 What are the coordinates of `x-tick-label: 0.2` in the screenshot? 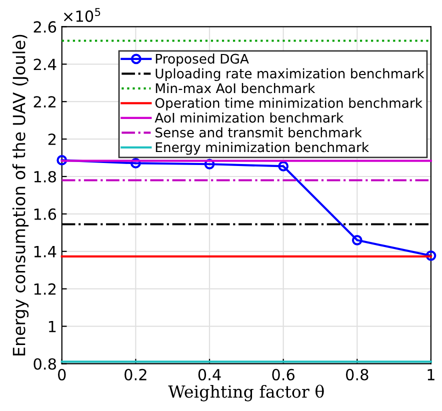 It's located at (135, 374).